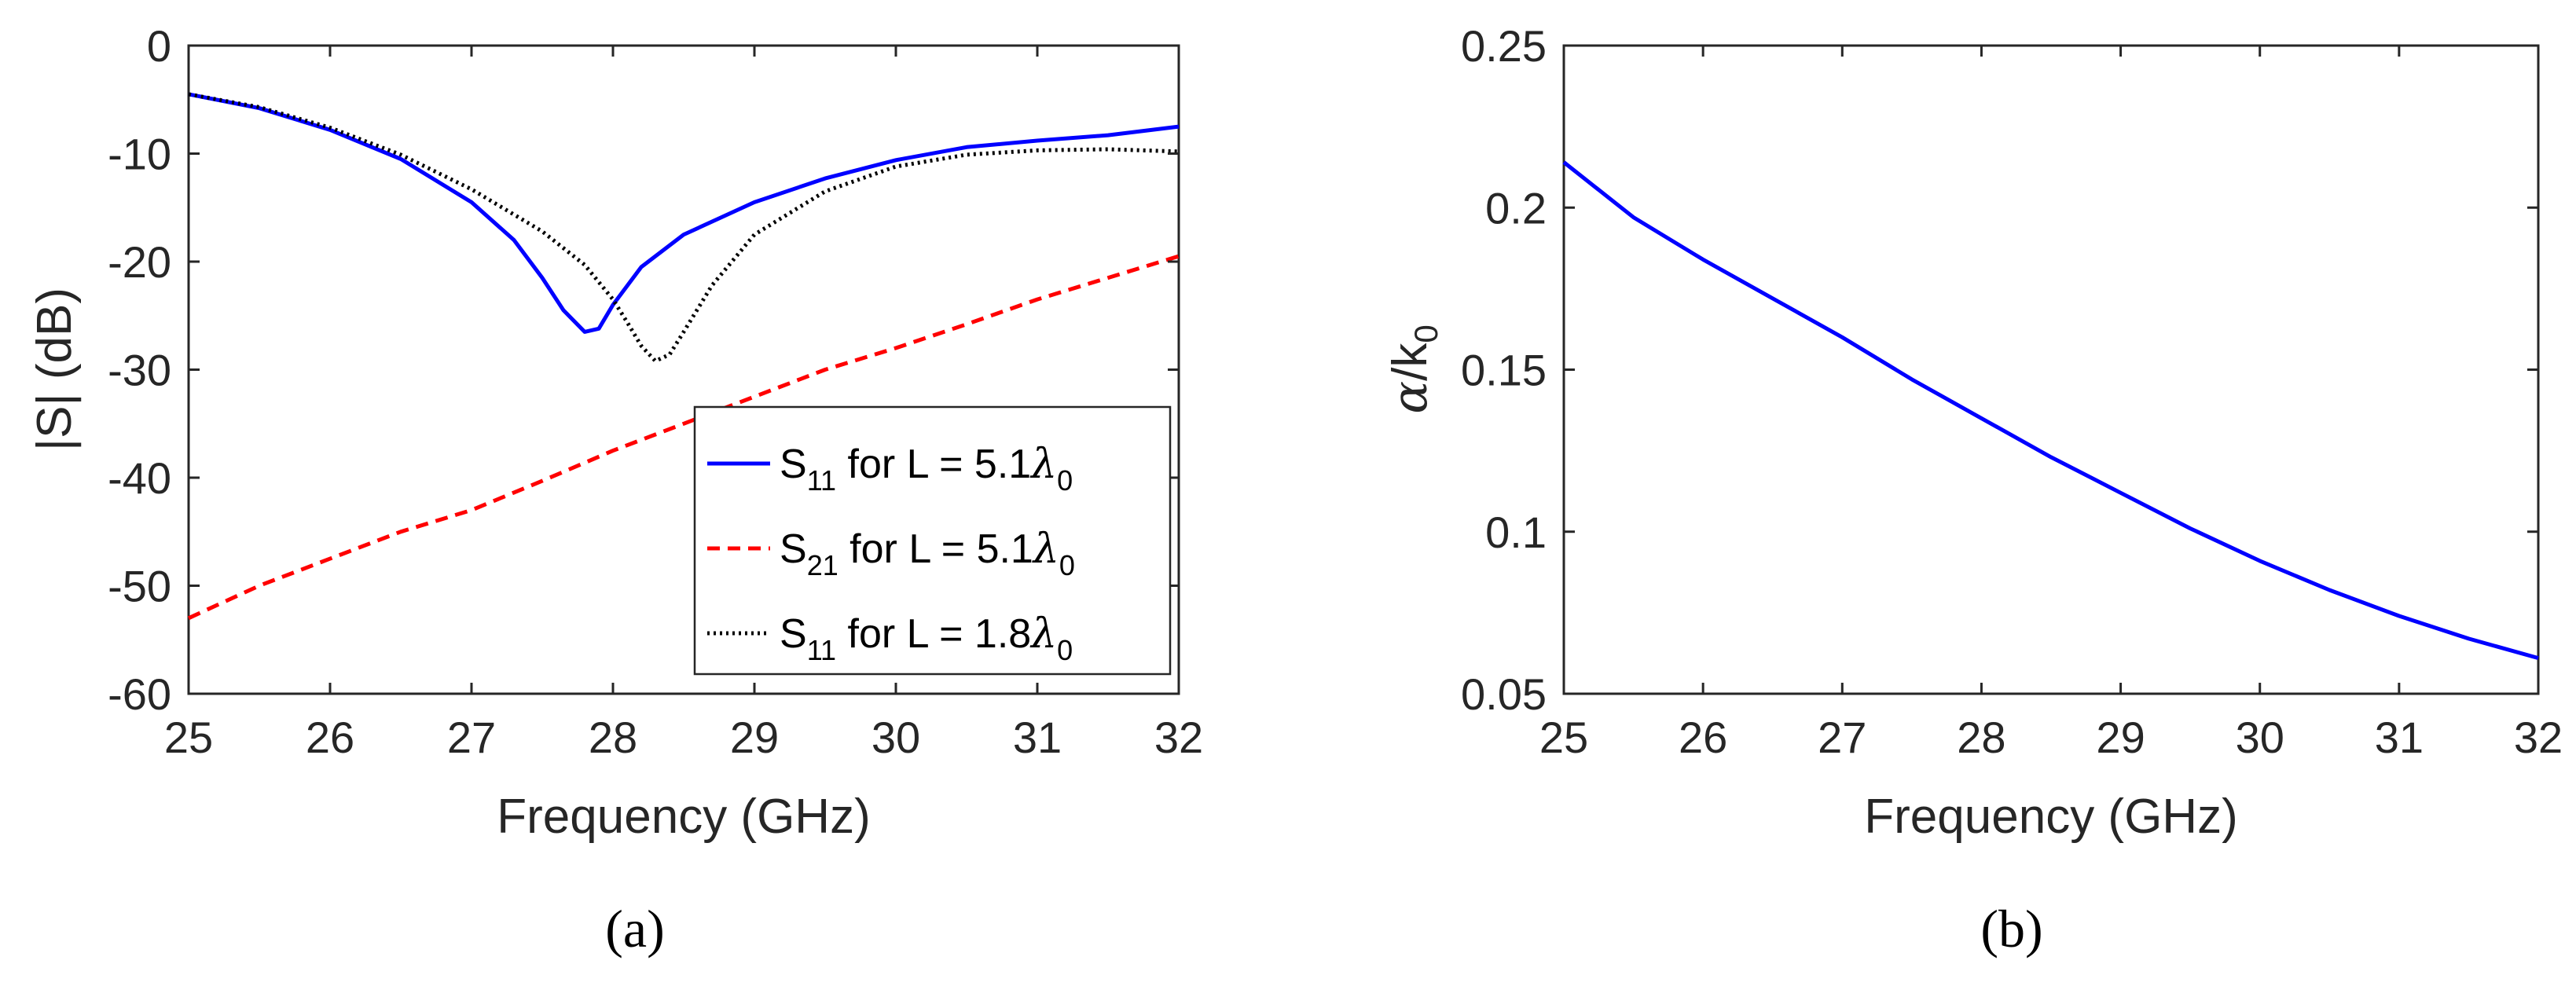 The image size is (2576, 986). Describe the element at coordinates (1504, 370) in the screenshot. I see `y-tick-label: 0.15` at that location.